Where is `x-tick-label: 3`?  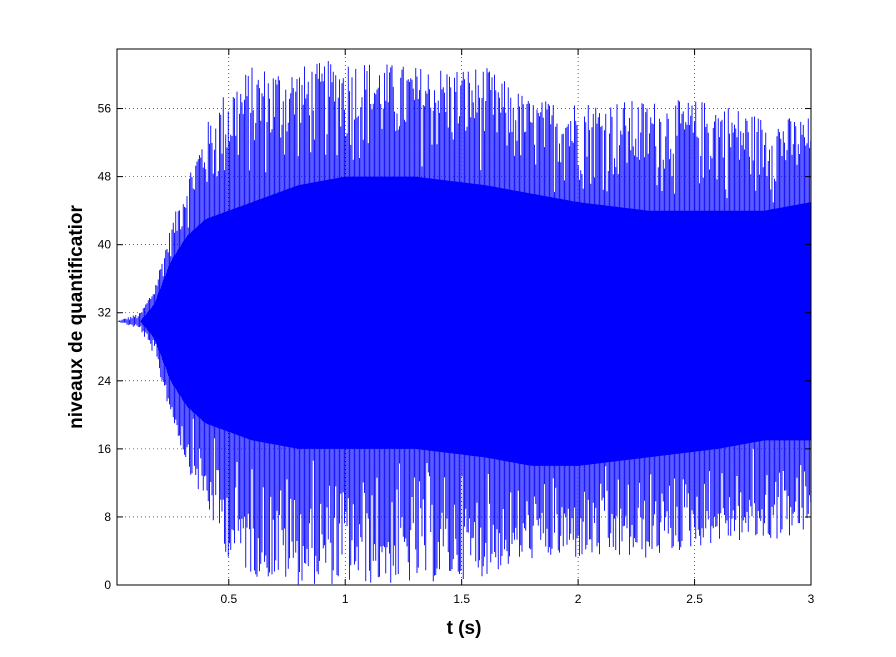
x-tick-label: 3 is located at coordinates (811, 599).